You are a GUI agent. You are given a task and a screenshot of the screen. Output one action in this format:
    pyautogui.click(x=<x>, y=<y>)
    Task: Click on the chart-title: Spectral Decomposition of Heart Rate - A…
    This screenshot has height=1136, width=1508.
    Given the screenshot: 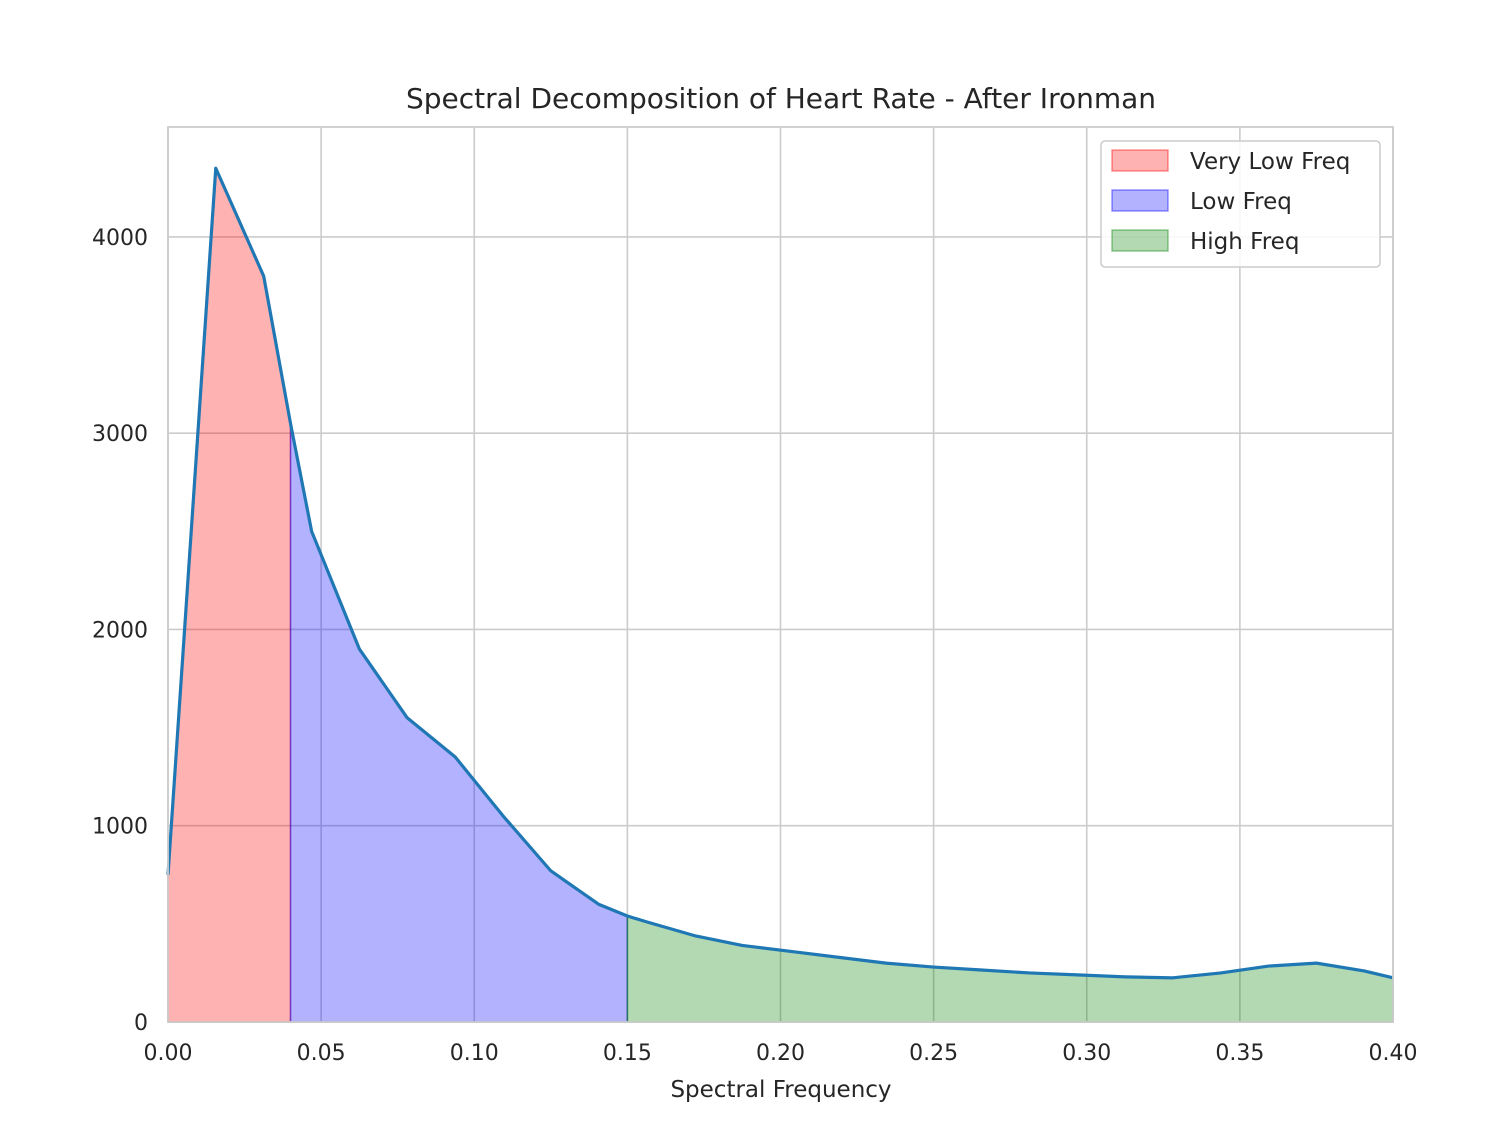 What is the action you would take?
    pyautogui.click(x=781, y=98)
    